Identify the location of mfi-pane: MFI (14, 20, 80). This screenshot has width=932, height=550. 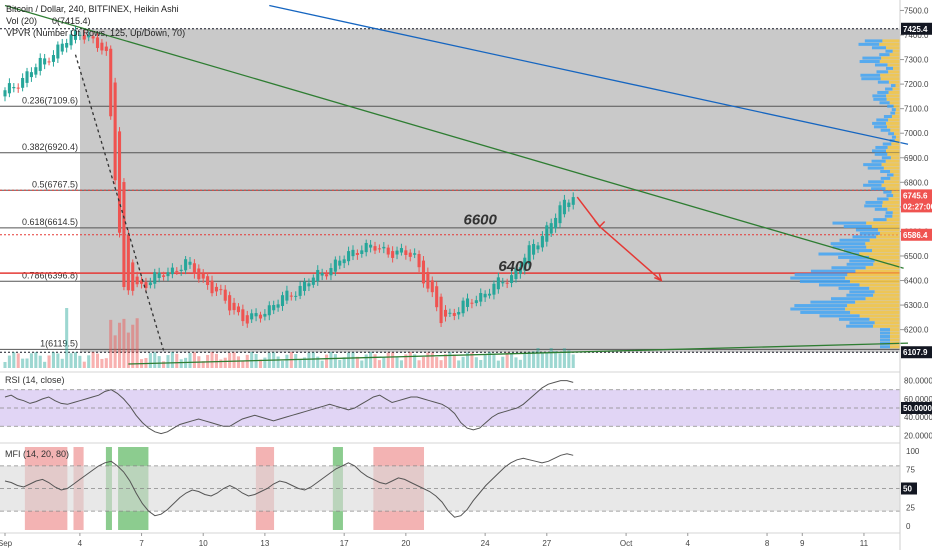
(450, 488).